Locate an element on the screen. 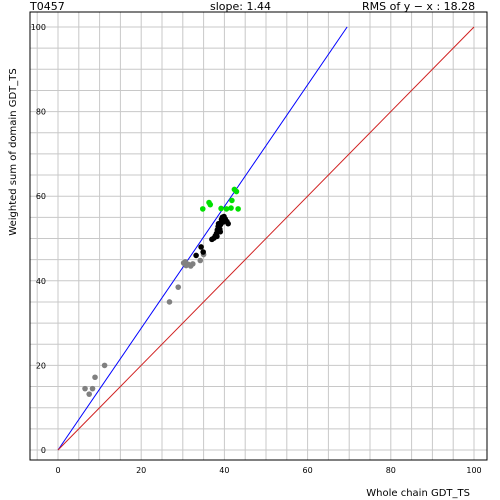 This screenshot has height=500, width=500. target-id-label: T0457 is located at coordinates (47, 6).